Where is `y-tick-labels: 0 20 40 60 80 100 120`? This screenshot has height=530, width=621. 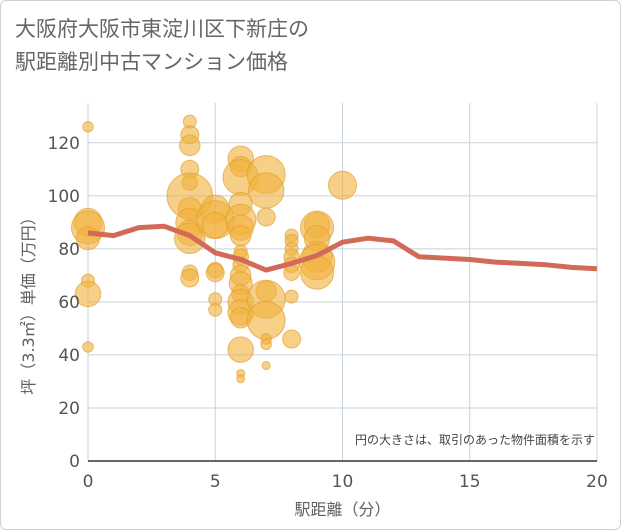 y-tick-labels: 0 20 40 60 80 100 120 is located at coordinates (64, 303).